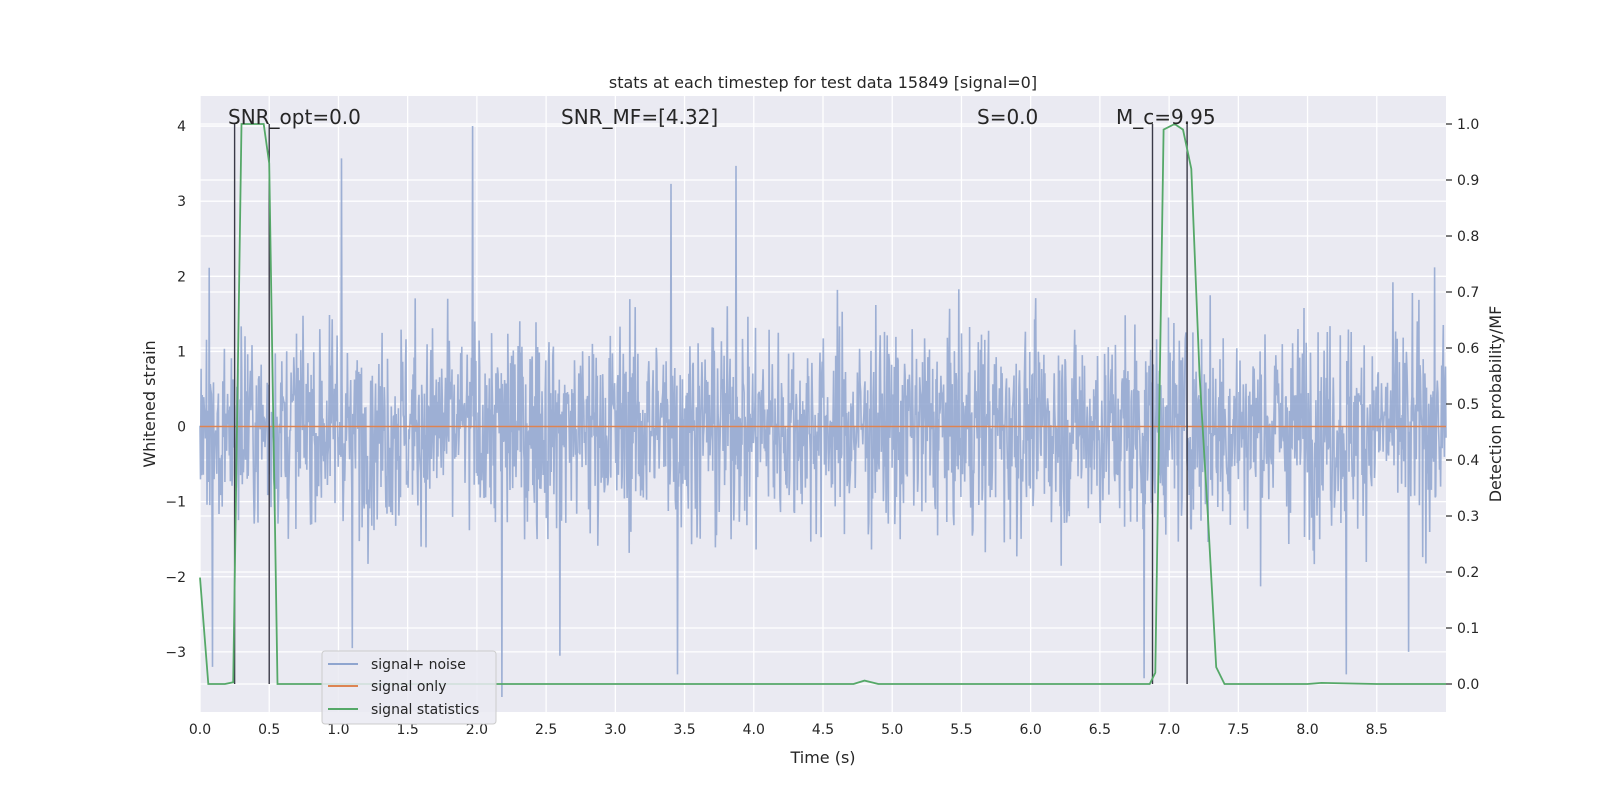 This screenshot has width=1600, height=800. What do you see at coordinates (892, 730) in the screenshot?
I see `x-tick-label: 5.0` at bounding box center [892, 730].